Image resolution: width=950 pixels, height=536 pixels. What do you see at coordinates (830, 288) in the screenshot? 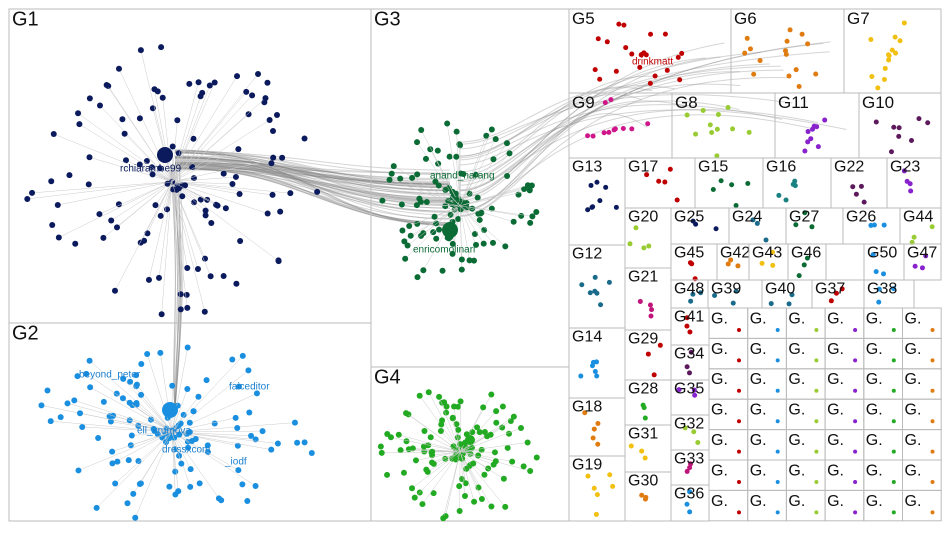
I see `group-label: G37` at bounding box center [830, 288].